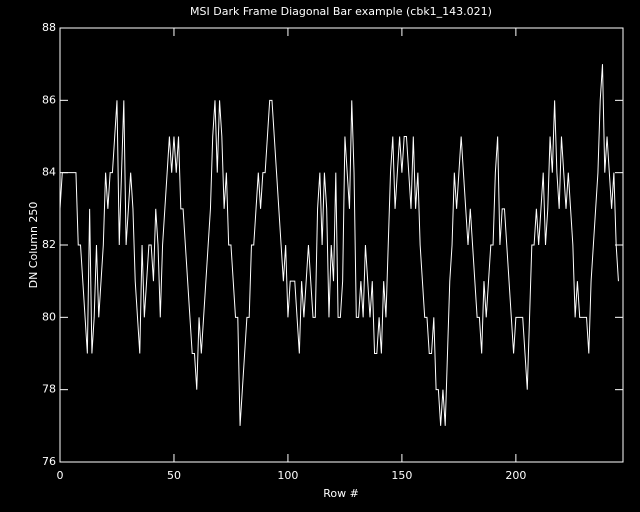  I want to click on y-tick-label: 88, so click(49, 27).